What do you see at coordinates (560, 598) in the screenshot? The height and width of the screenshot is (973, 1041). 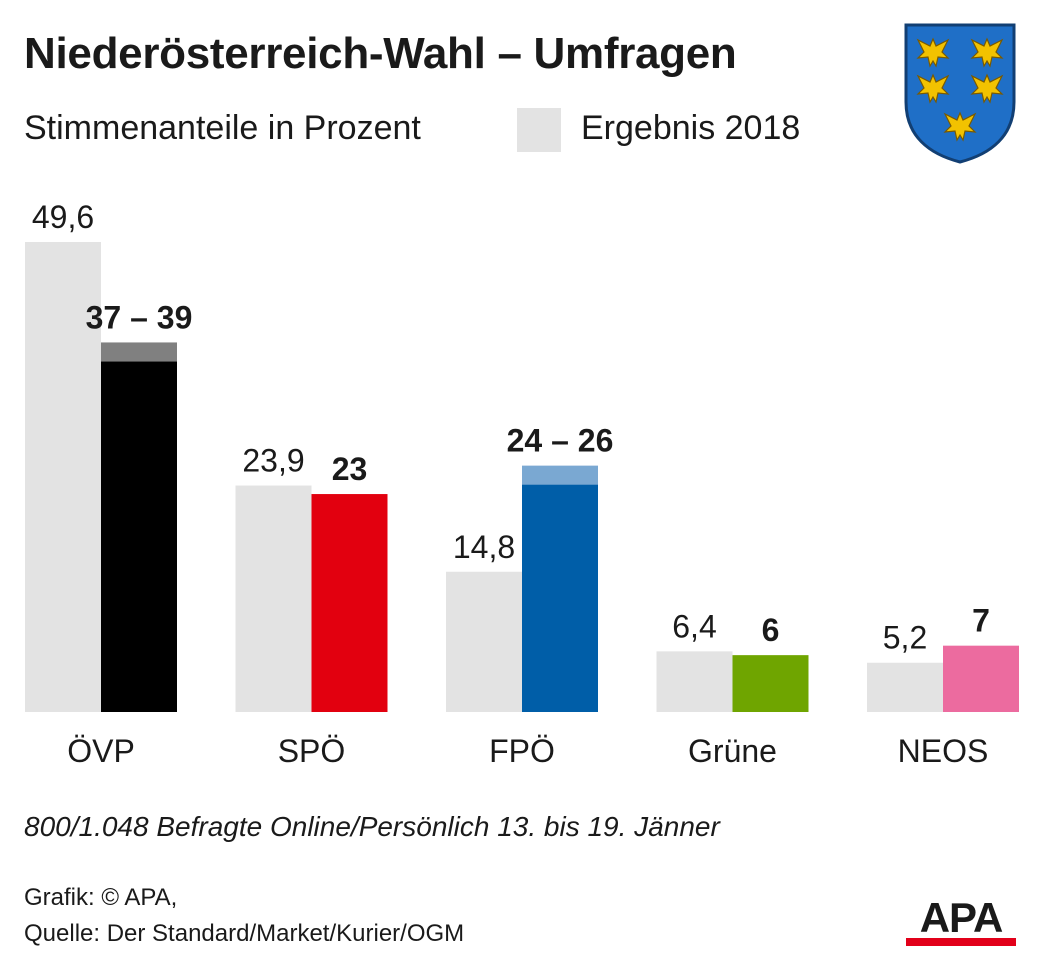 I see `bar-poll-fpo` at bounding box center [560, 598].